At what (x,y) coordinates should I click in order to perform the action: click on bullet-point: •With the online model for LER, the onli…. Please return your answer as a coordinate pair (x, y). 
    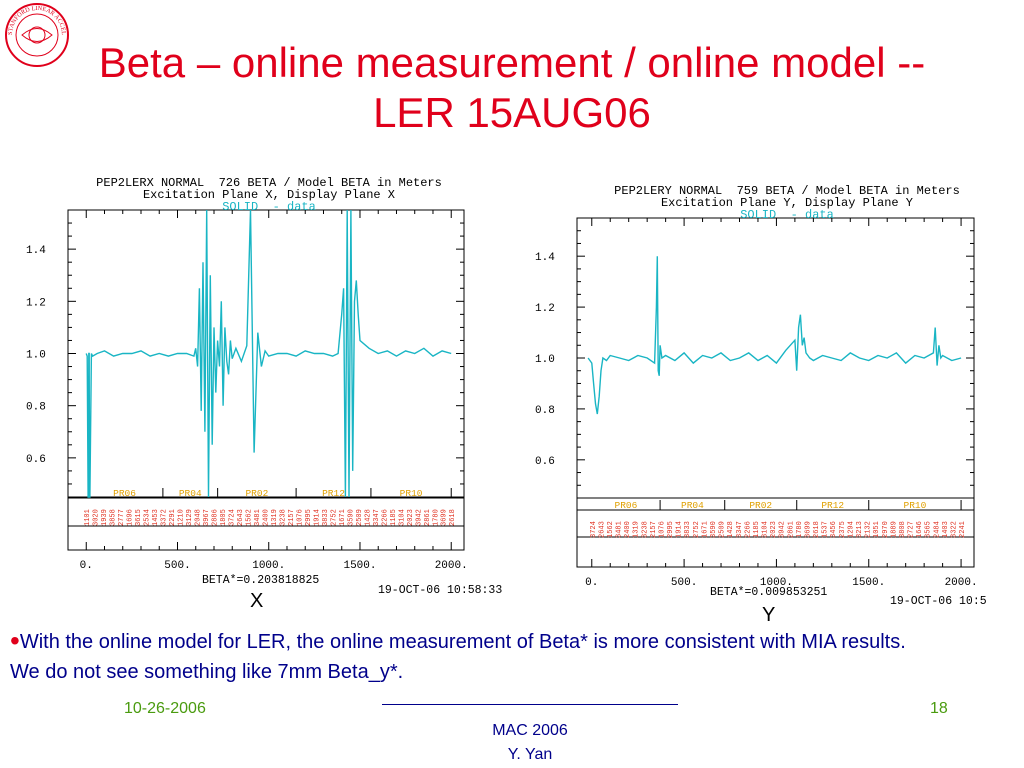
    Looking at the image, I should click on (460, 656).